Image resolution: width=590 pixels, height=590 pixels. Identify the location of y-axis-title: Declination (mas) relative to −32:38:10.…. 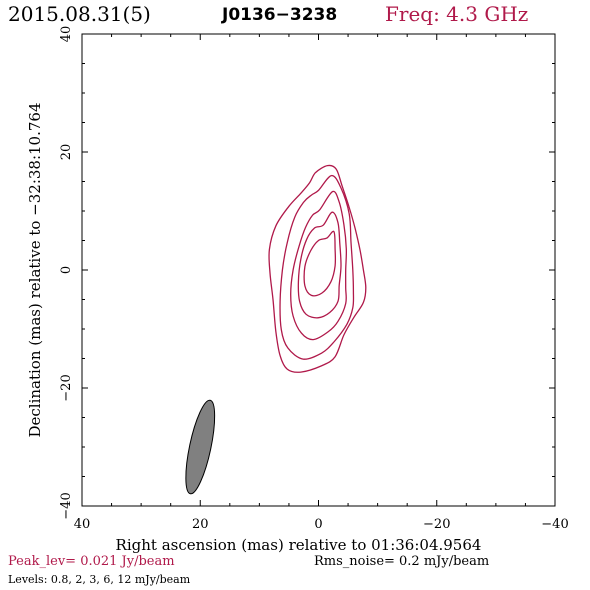
(35, 269).